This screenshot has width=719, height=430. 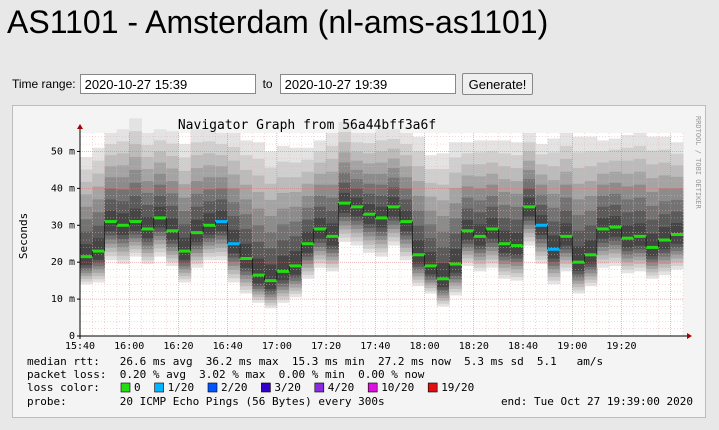 I want to click on x-tick-label: 17:20, so click(x=326, y=346).